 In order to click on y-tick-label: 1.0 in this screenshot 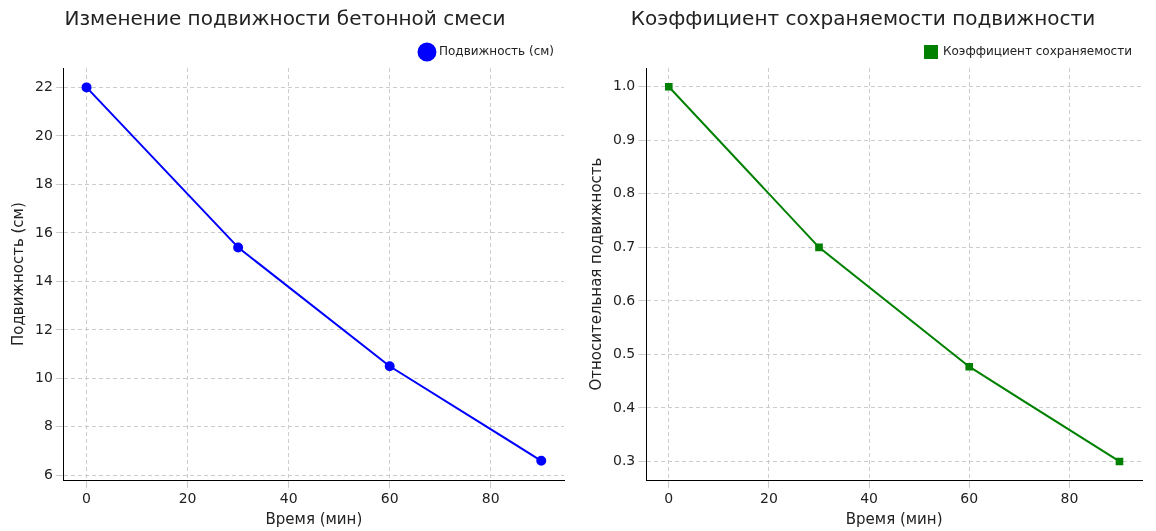, I will do `click(624, 85)`.